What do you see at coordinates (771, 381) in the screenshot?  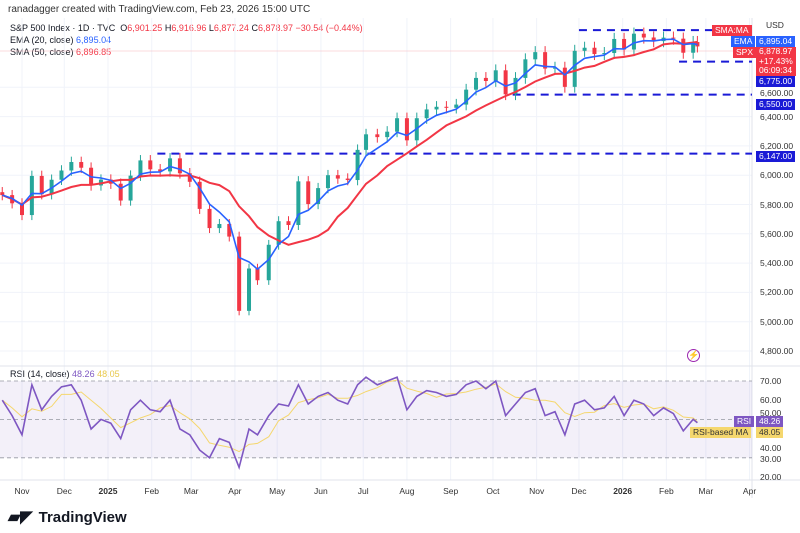 I see `rsi-tick: 70.00` at bounding box center [771, 381].